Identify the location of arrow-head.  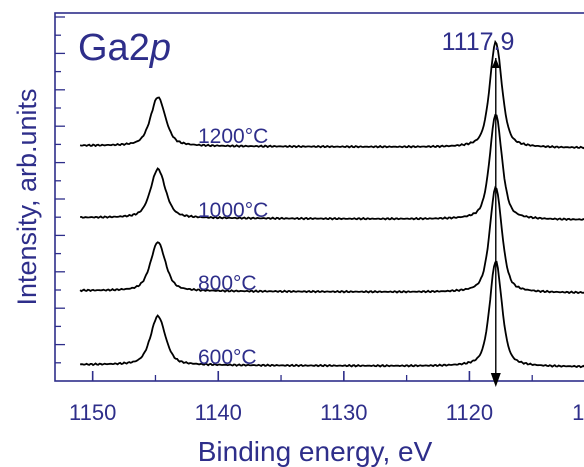
(495, 380).